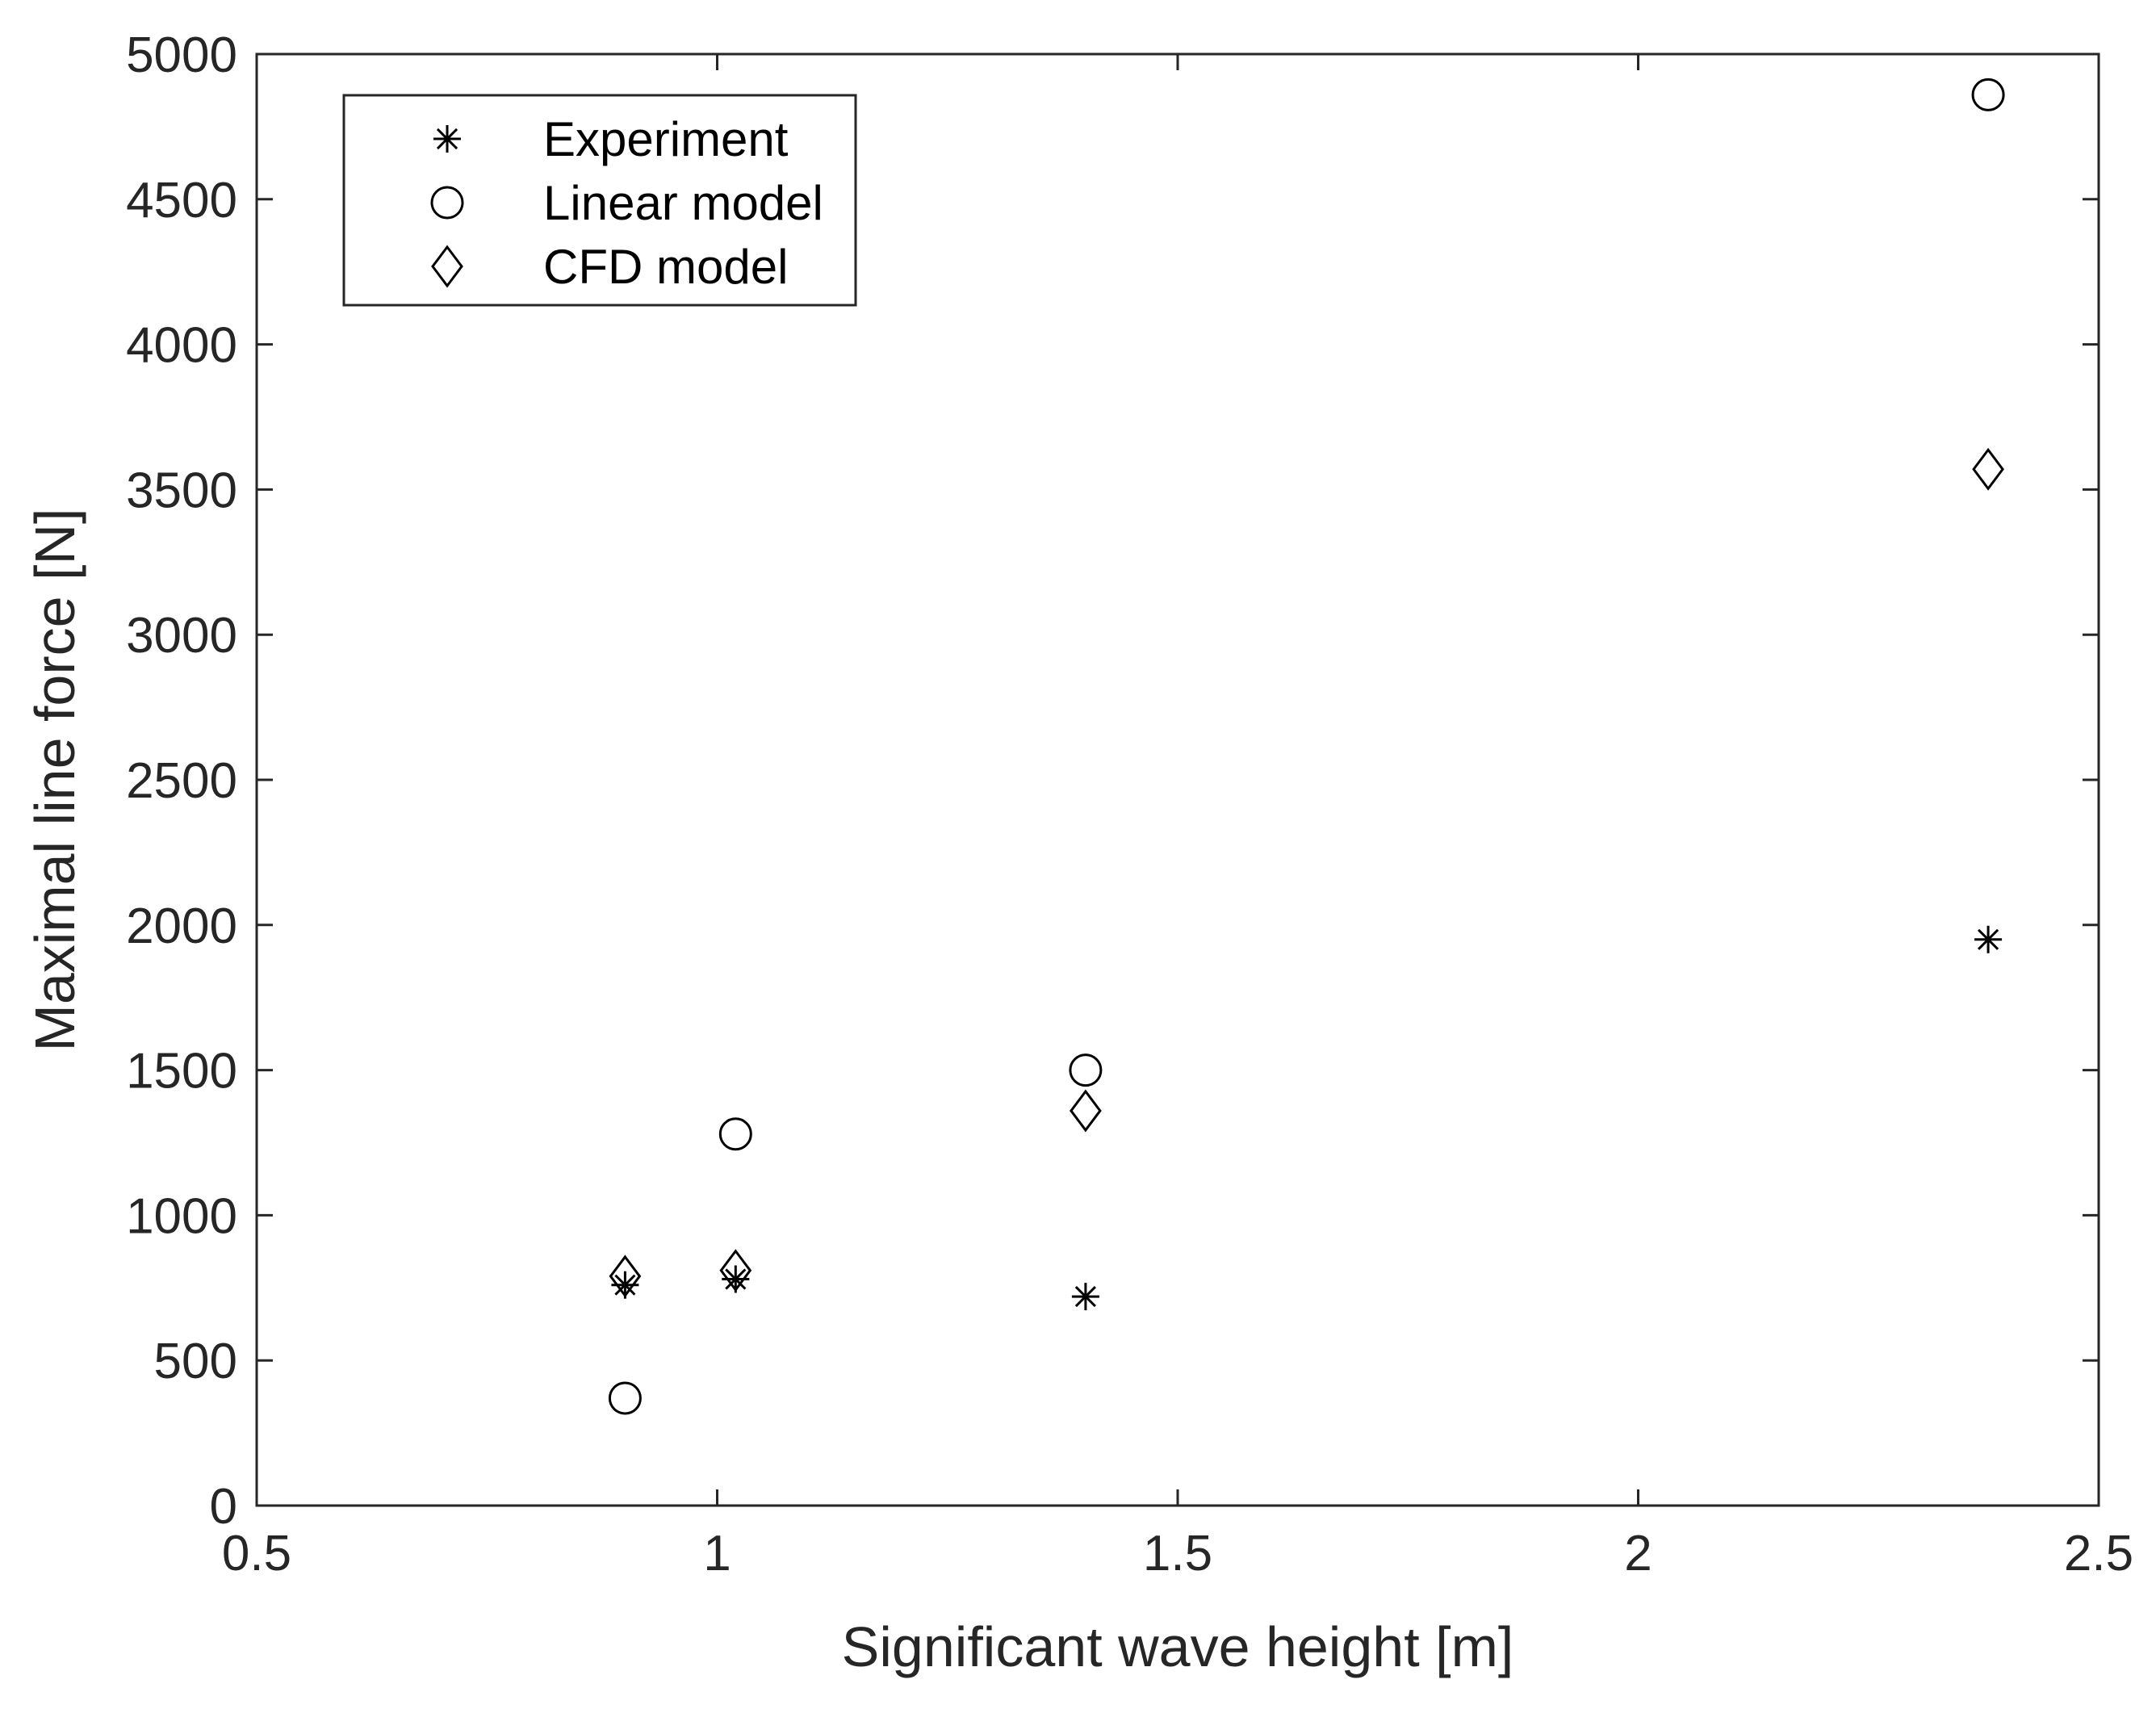 The width and height of the screenshot is (2156, 1709). What do you see at coordinates (1177, 1553) in the screenshot?
I see `x-tick-label: 1.5` at bounding box center [1177, 1553].